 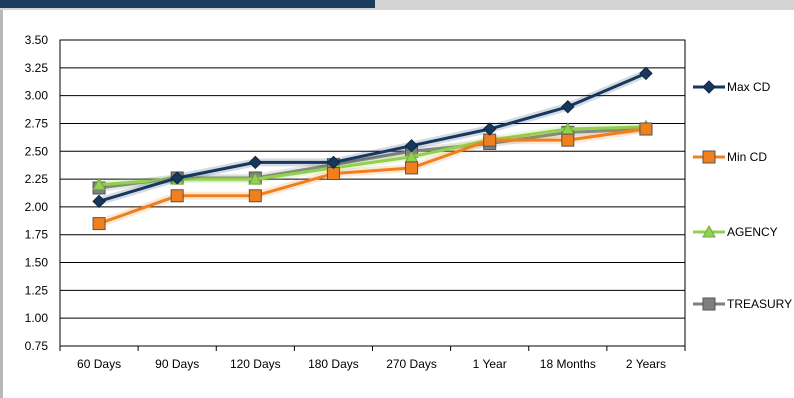 What do you see at coordinates (752, 232) in the screenshot?
I see `legend-label: AGENCY` at bounding box center [752, 232].